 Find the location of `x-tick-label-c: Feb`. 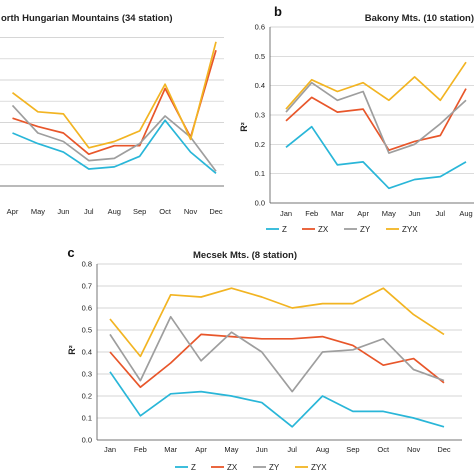

x-tick-label-c: Feb is located at coordinates (140, 449).